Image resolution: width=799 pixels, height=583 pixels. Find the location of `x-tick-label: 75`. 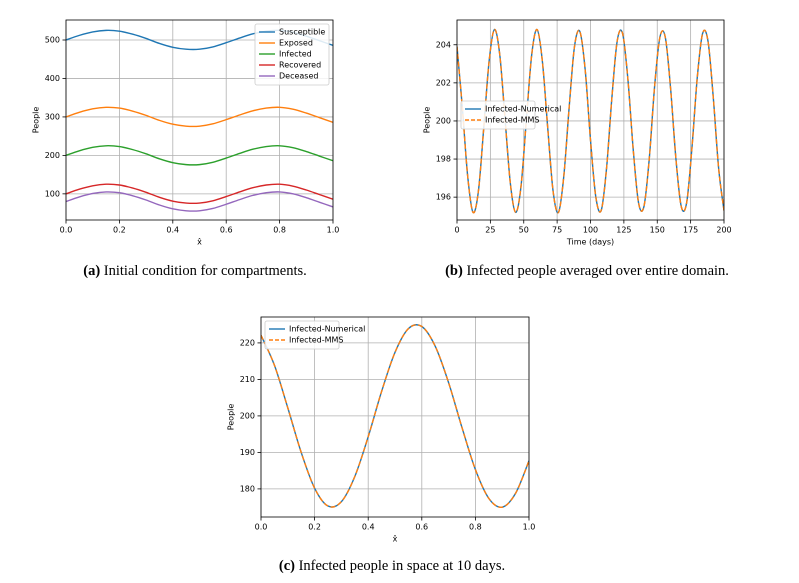

x-tick-label: 75 is located at coordinates (557, 230).